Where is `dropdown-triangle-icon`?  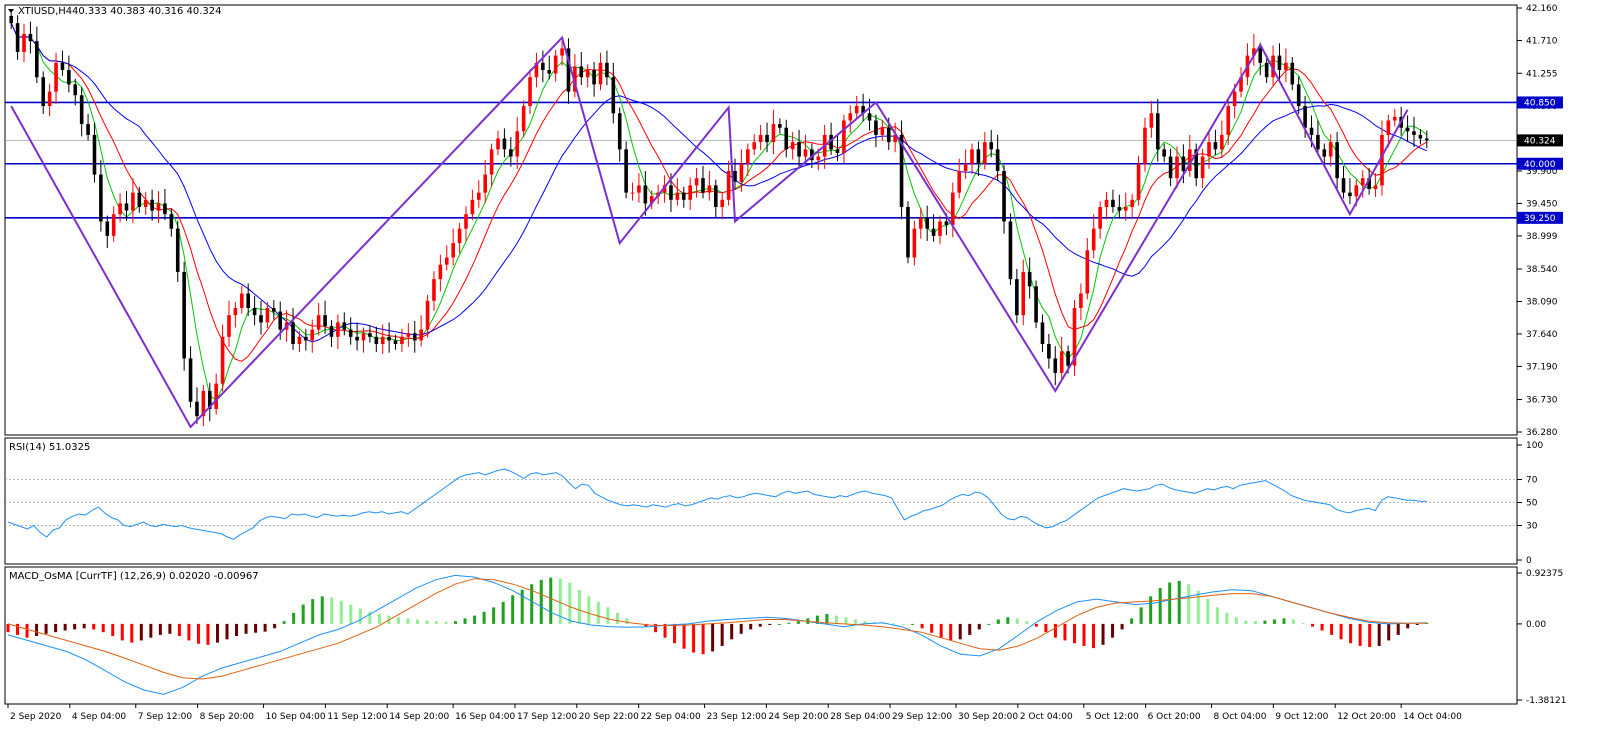
dropdown-triangle-icon is located at coordinates (11, 11).